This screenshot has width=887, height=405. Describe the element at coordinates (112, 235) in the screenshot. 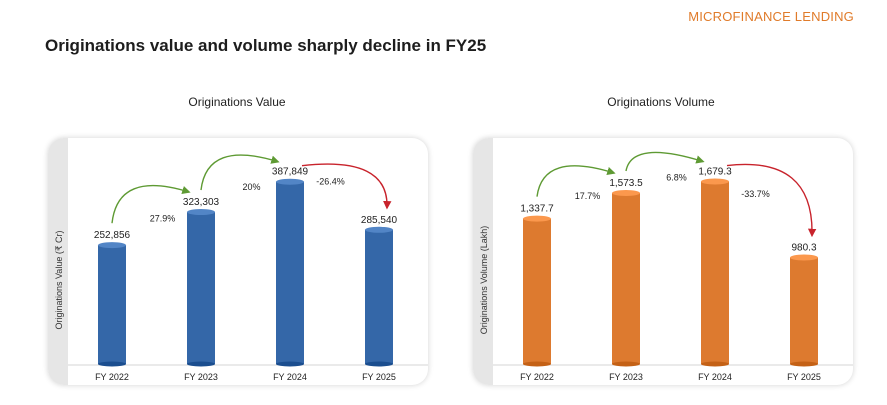

I see `data-label: 252,856` at that location.